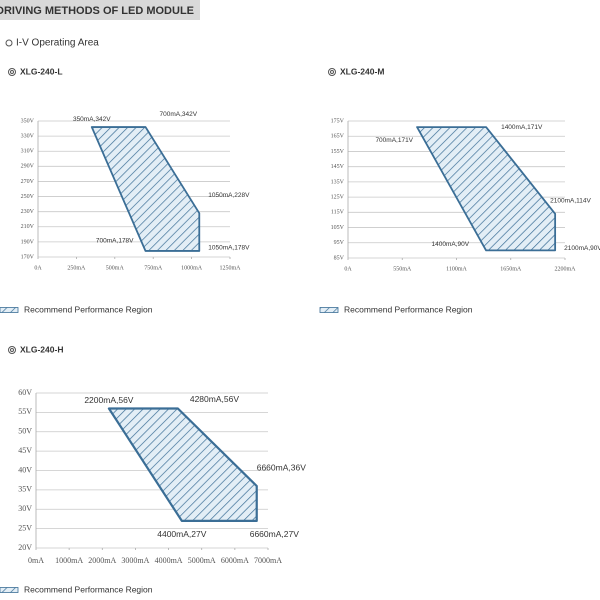  Describe the element at coordinates (102, 560) in the screenshot. I see `x-tick-label: 2000mA` at that location.